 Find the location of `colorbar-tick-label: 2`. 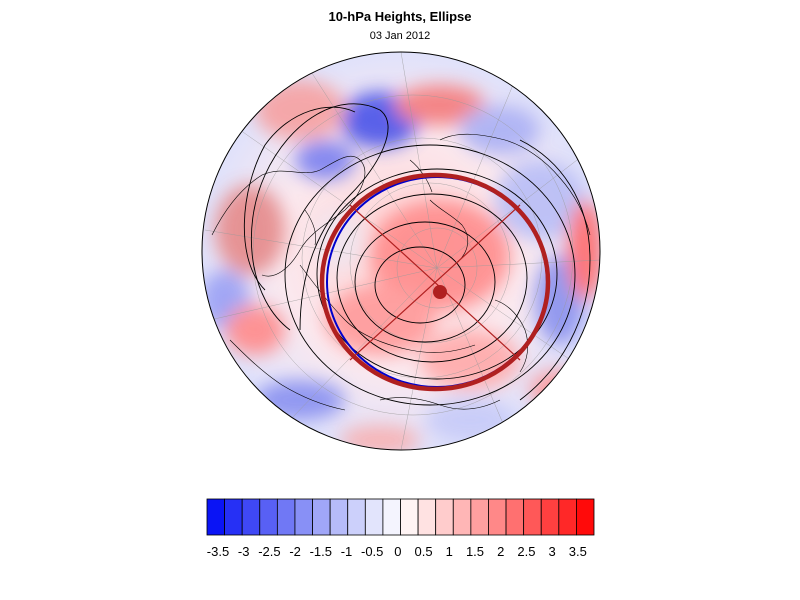

colorbar-tick-label: 2 is located at coordinates (500, 551).